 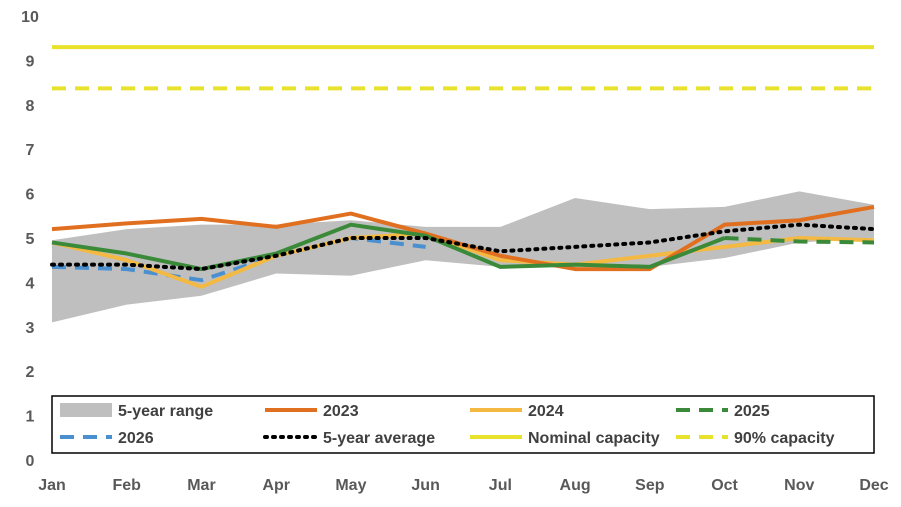 What do you see at coordinates (575, 485) in the screenshot?
I see `x-tick-label: Aug` at bounding box center [575, 485].